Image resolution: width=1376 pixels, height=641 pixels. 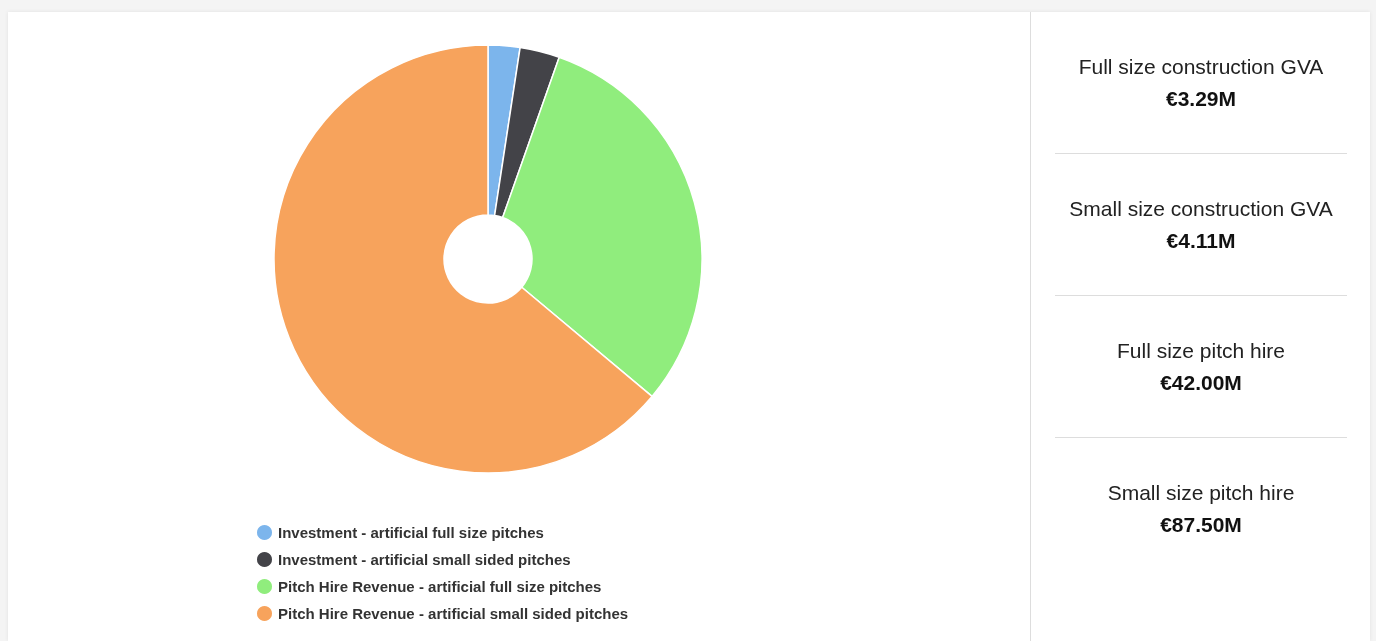 What do you see at coordinates (1201, 382) in the screenshot?
I see `text: €42.00M` at bounding box center [1201, 382].